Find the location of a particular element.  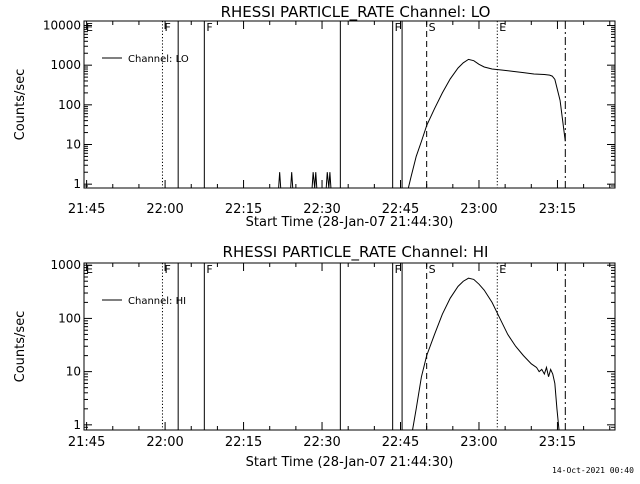

chart-title: RHESSI PARTICLE_RATE Channel: LO is located at coordinates (356, 12).